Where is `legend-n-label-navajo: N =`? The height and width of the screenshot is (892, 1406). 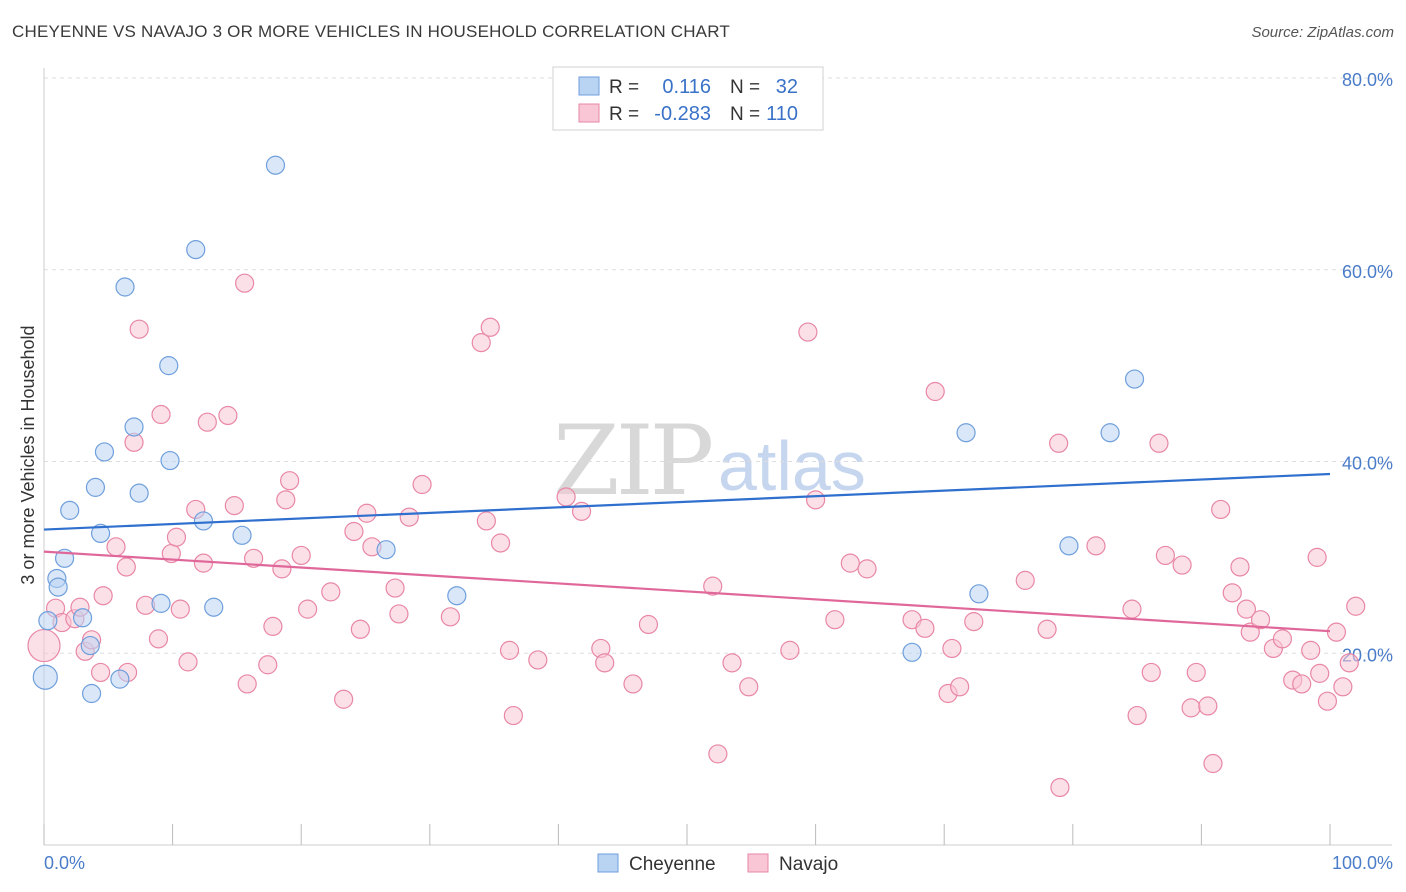 legend-n-label-navajo: N = is located at coordinates (745, 114).